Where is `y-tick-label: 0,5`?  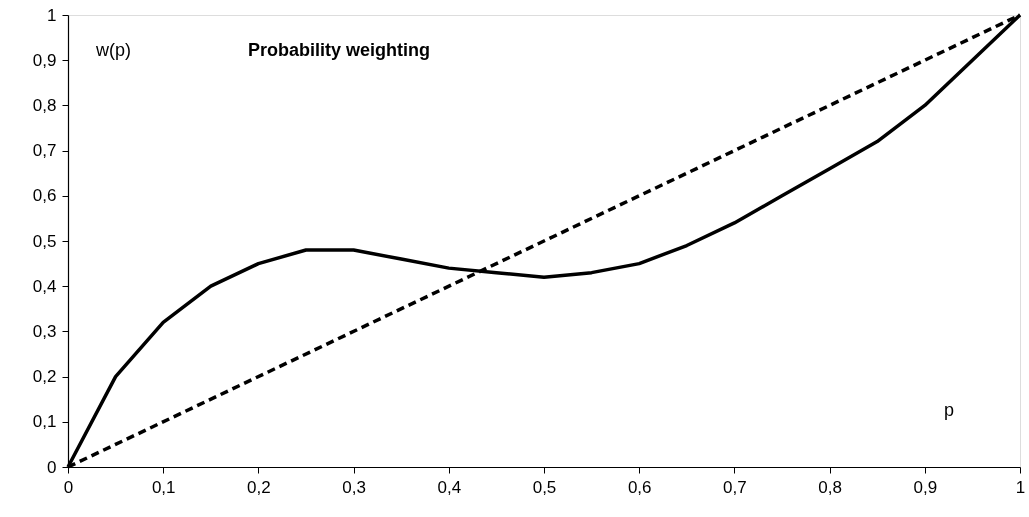 y-tick-label: 0,5 is located at coordinates (44, 241).